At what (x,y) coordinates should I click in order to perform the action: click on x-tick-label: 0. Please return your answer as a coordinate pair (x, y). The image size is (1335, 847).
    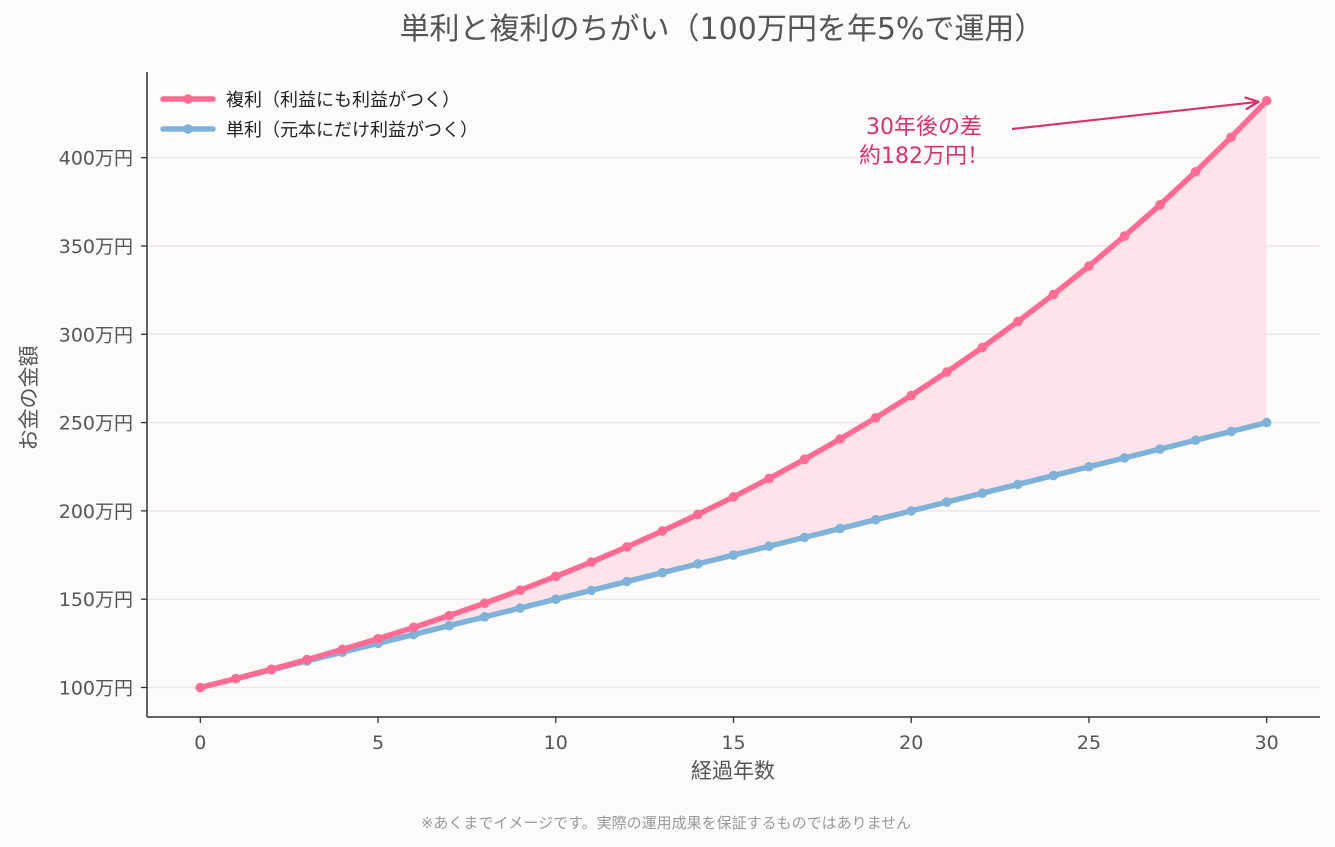
    Looking at the image, I should click on (200, 743).